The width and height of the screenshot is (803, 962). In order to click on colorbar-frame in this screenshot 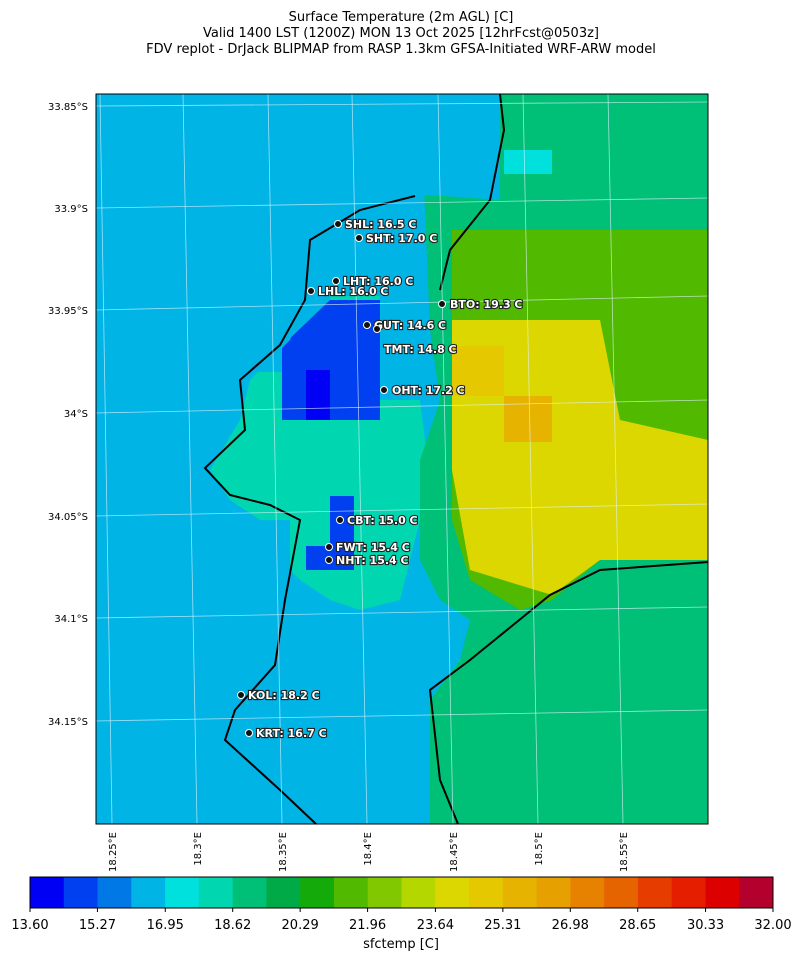, I will do `click(401, 892)`.